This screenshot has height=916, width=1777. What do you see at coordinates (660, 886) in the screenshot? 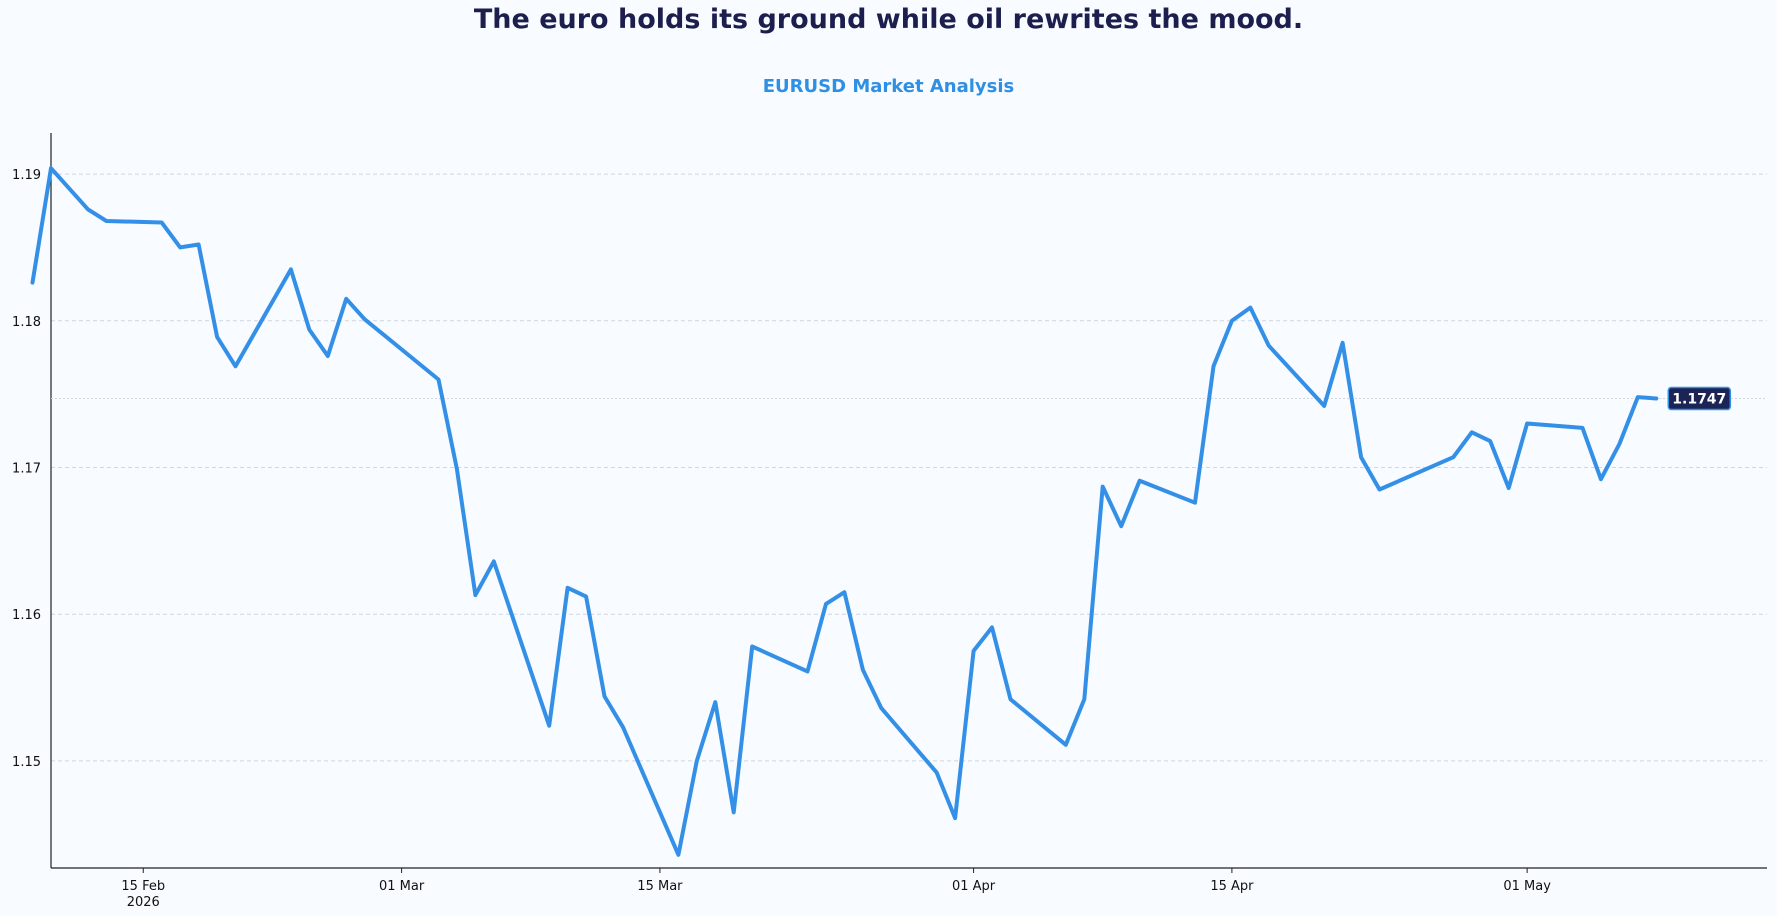
I see `x-tick-label: 15 Mar` at bounding box center [660, 886].